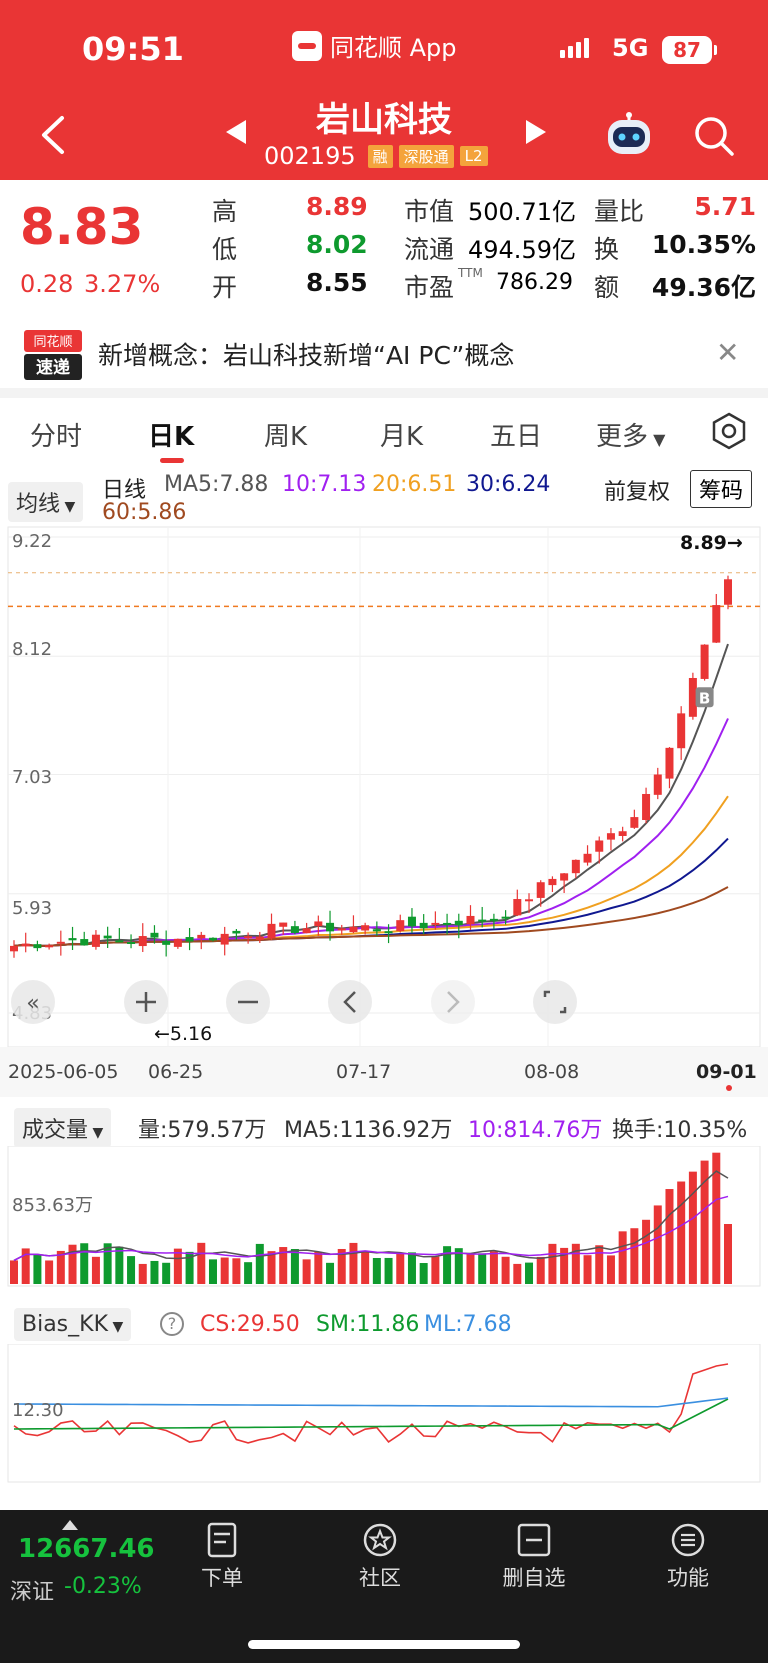 The width and height of the screenshot is (768, 1663). What do you see at coordinates (729, 431) in the screenshot?
I see `chart-settings-hexagon-icon` at bounding box center [729, 431].